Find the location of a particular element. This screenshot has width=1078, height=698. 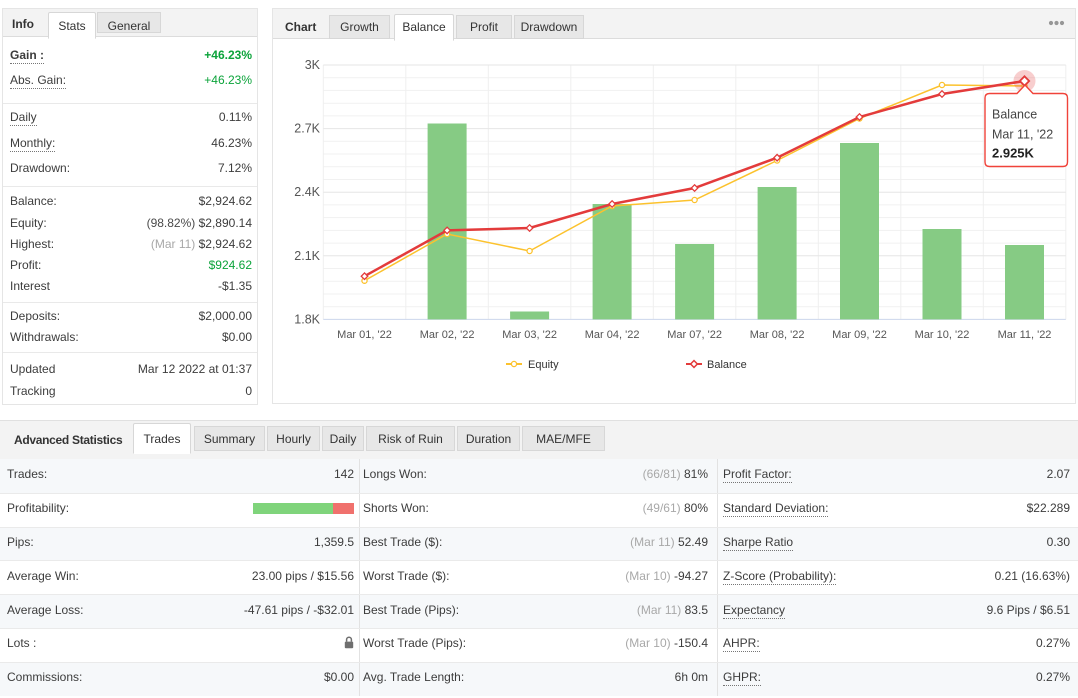

svg-text: Mar 01, '22 is located at coordinates (364, 335).